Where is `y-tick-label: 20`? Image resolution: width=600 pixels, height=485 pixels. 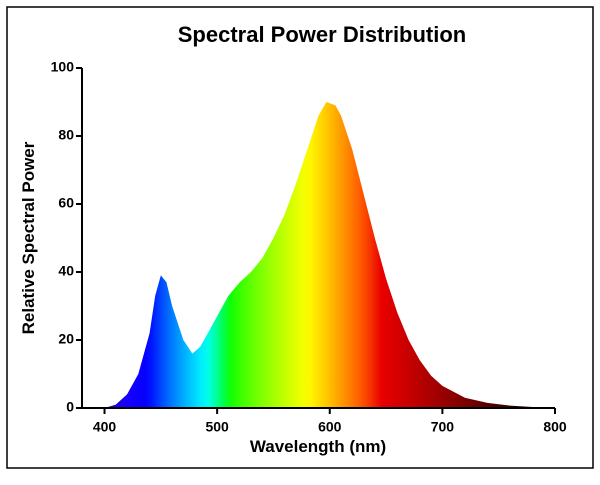
y-tick-label: 20 is located at coordinates (66, 339).